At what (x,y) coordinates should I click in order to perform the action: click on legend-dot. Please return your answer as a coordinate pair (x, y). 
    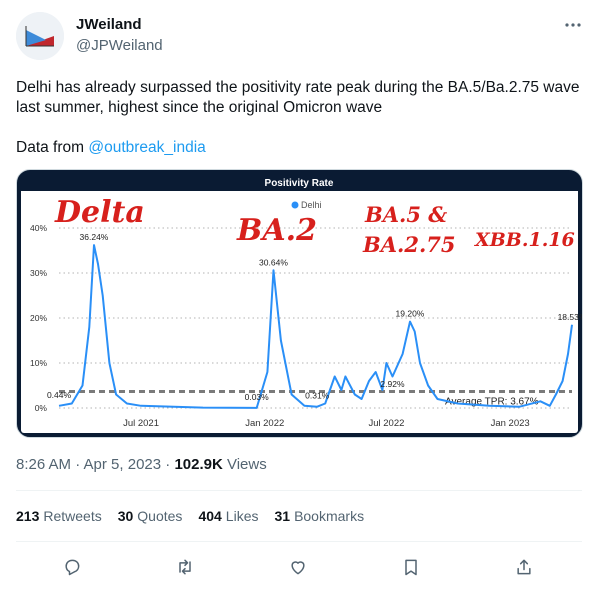
    Looking at the image, I should click on (295, 205).